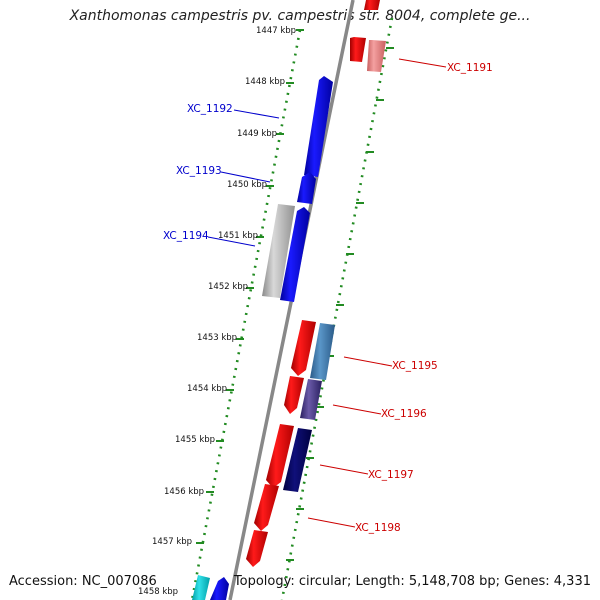 Image resolution: width=600 pixels, height=600 pixels. What do you see at coordinates (201, 587) in the screenshot?
I see `gene-arrow-cyan` at bounding box center [201, 587].